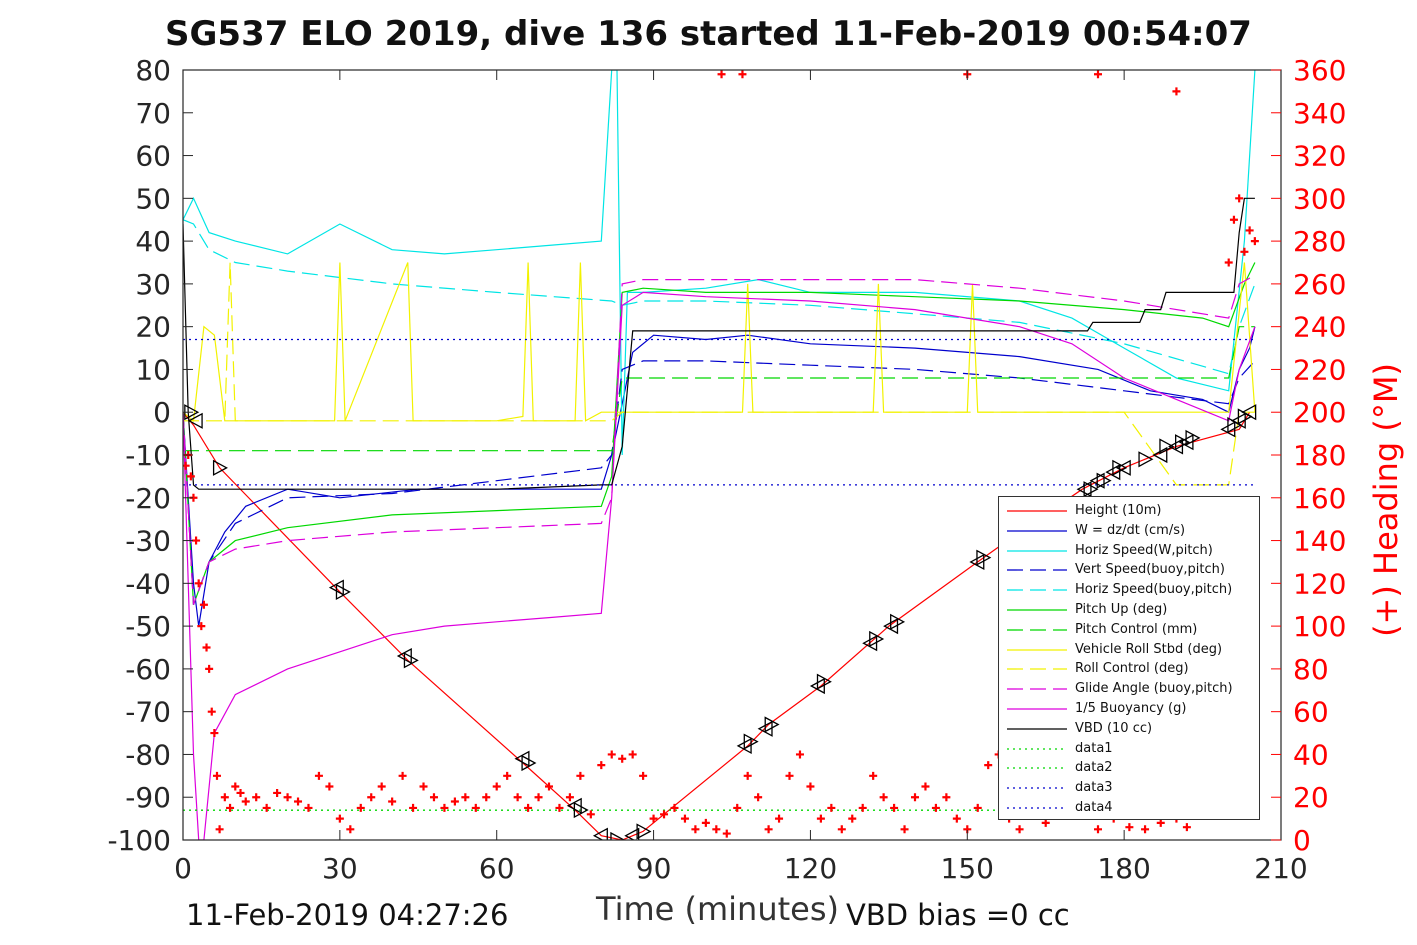 The width and height of the screenshot is (1417, 945). I want to click on legend-label: Glide Angle (buoy,pitch), so click(1154, 689).